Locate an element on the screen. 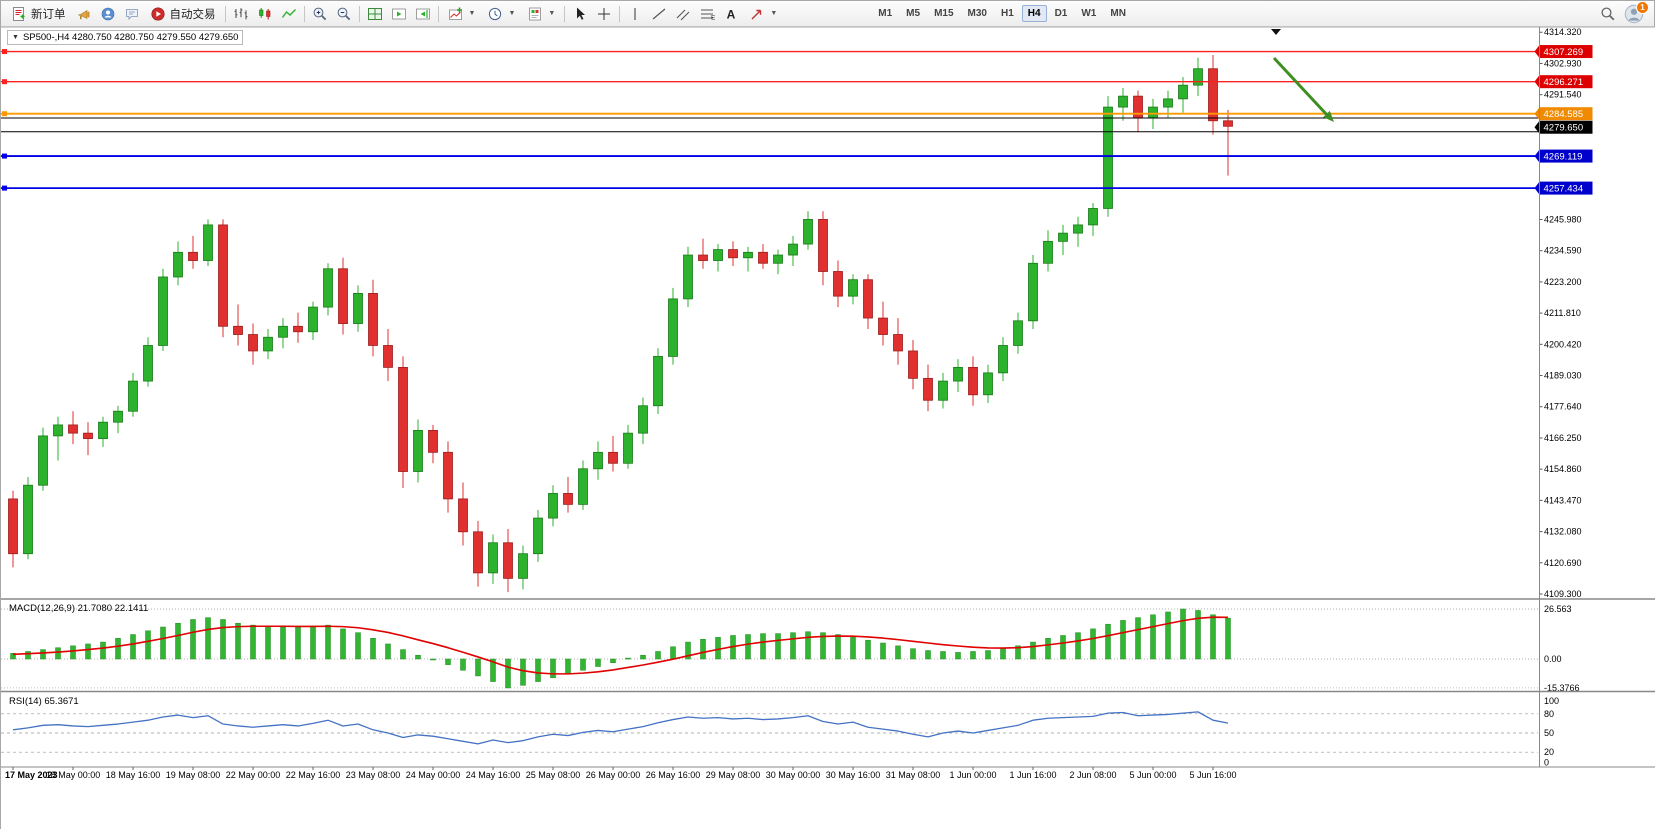 The height and width of the screenshot is (830, 1655). svg-text: 20 is located at coordinates (1549, 752).